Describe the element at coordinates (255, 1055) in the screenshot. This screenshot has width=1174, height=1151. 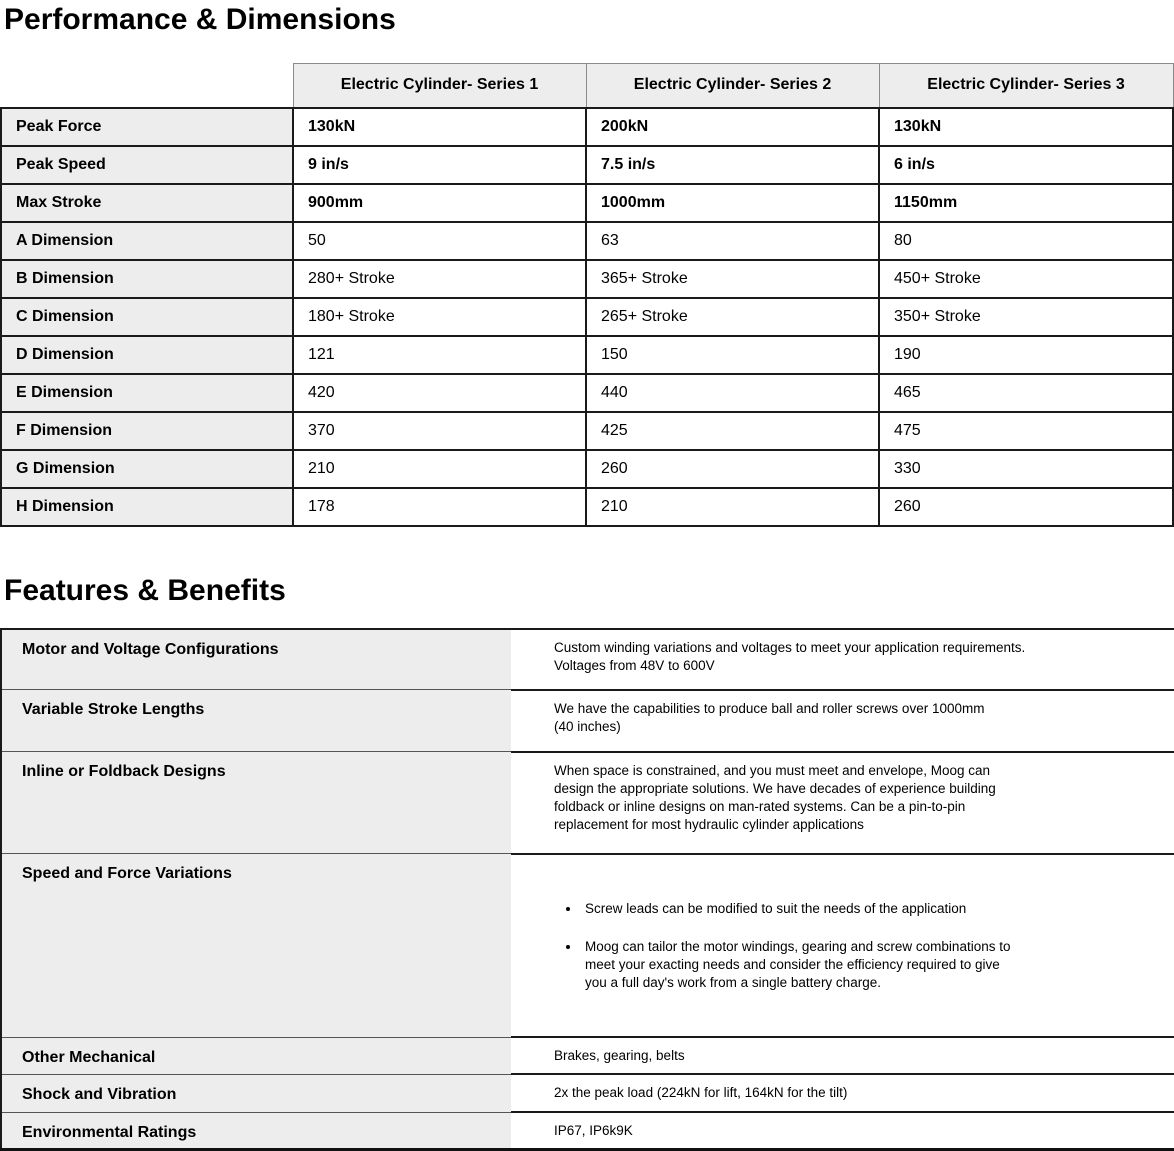
I see `feature-label: Other Mechanical` at that location.